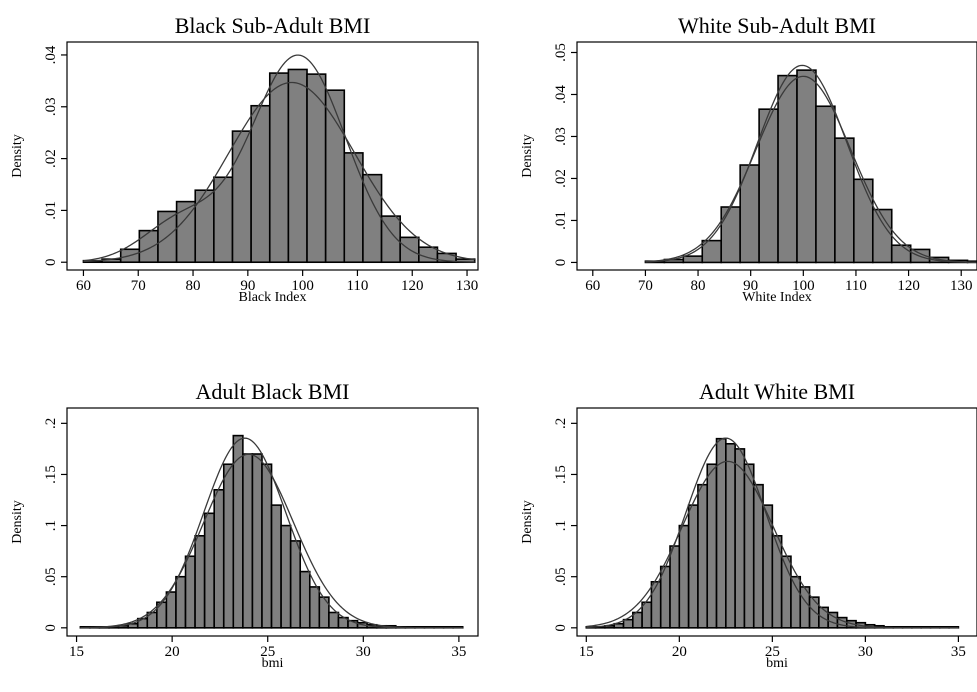  What do you see at coordinates (247, 286) in the screenshot?
I see `x-tick-label: 90` at bounding box center [247, 286].